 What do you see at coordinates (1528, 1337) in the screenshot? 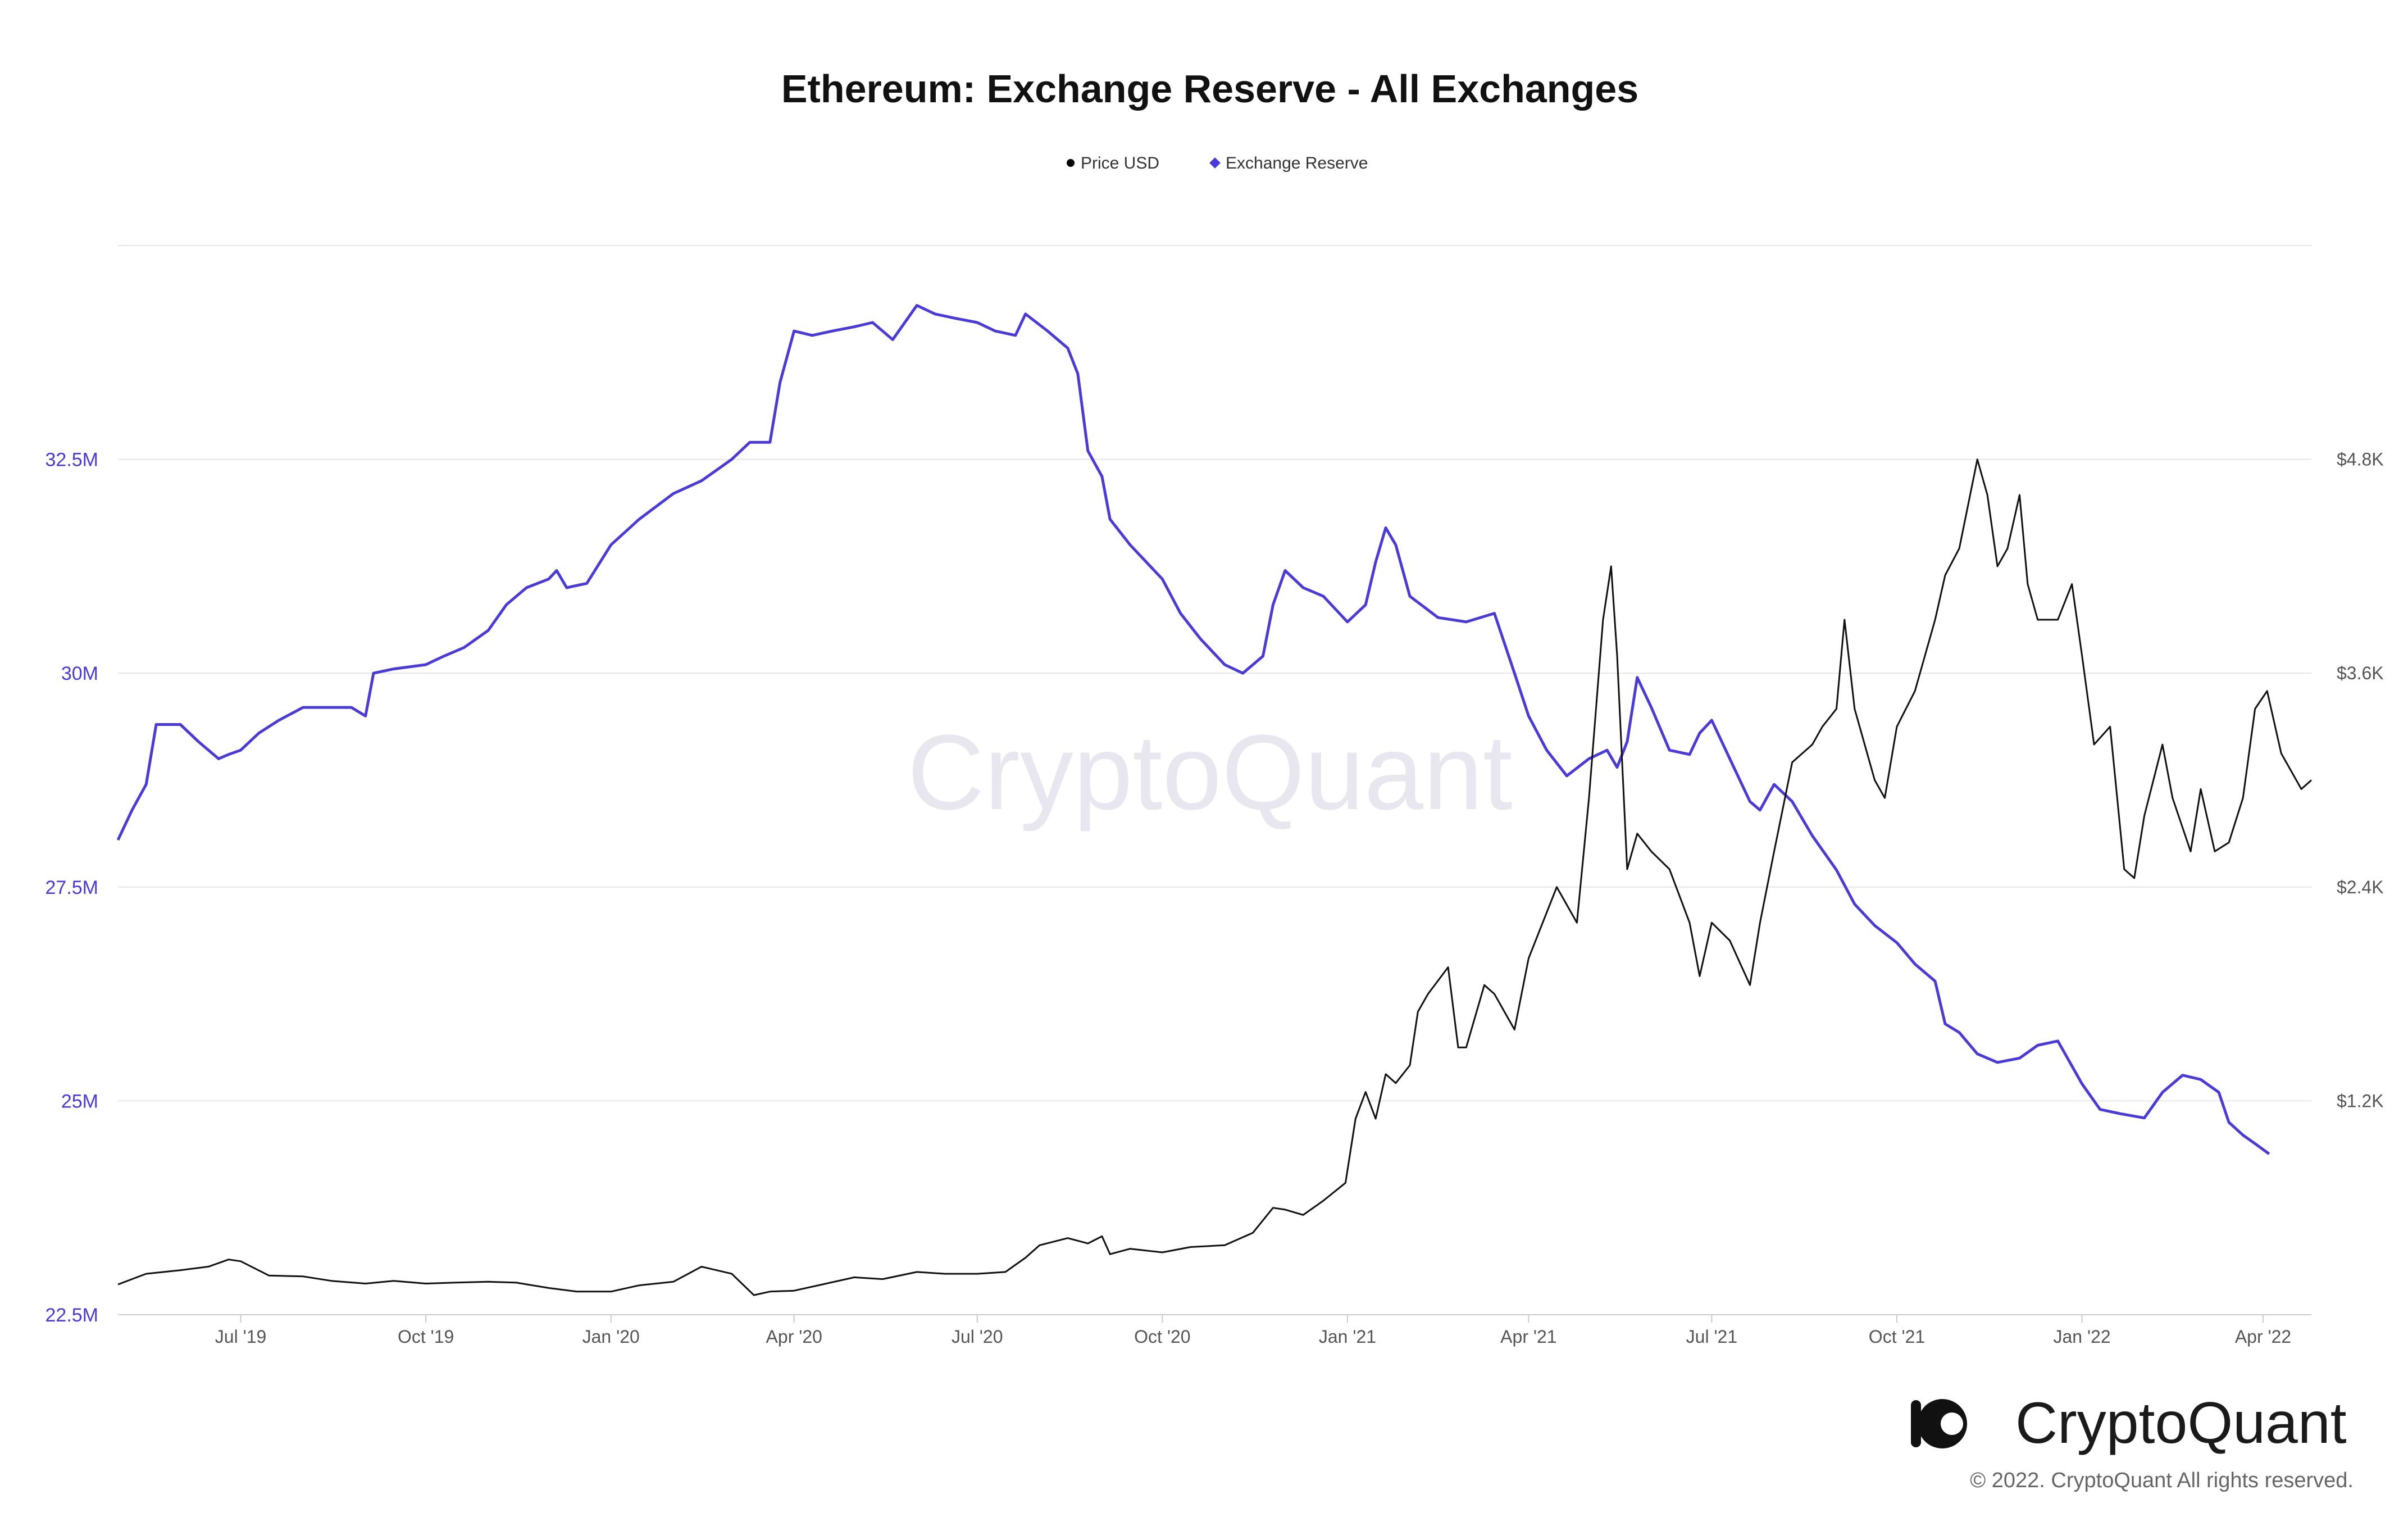
I see `x-tick-label: Apr '21` at bounding box center [1528, 1337].